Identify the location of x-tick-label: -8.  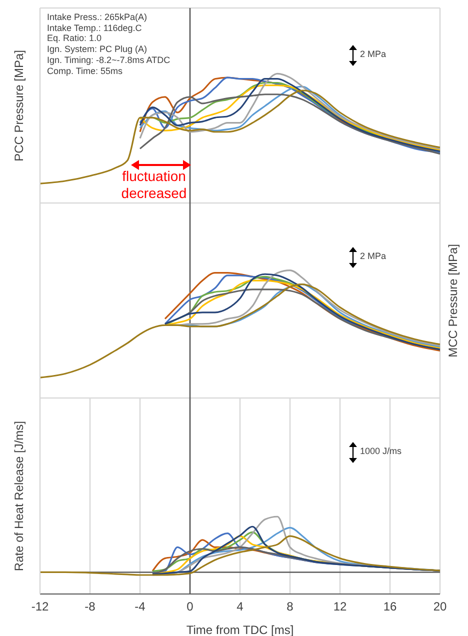
(90, 607).